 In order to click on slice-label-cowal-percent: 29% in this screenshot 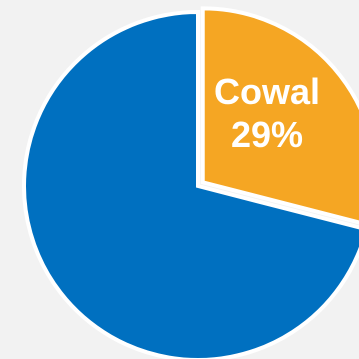, I will do `click(267, 134)`.